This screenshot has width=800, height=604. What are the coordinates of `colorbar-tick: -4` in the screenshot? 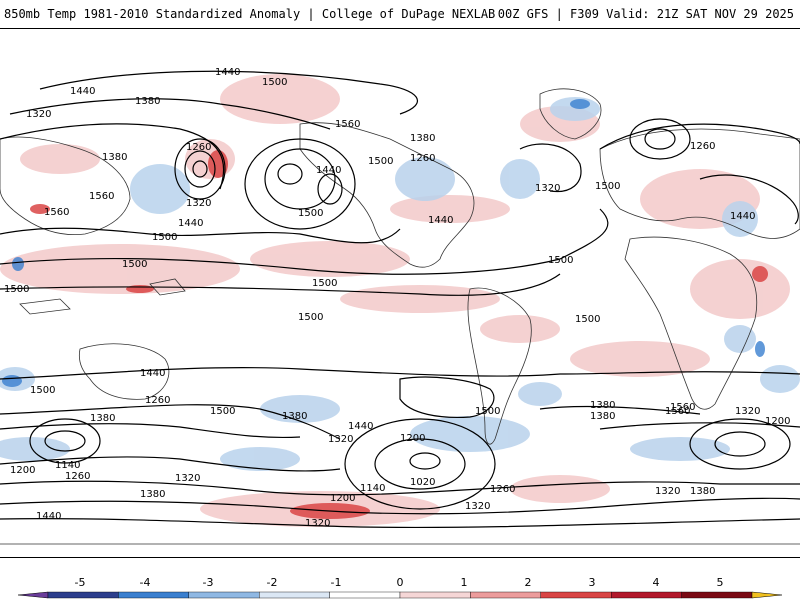 It's located at (145, 582).